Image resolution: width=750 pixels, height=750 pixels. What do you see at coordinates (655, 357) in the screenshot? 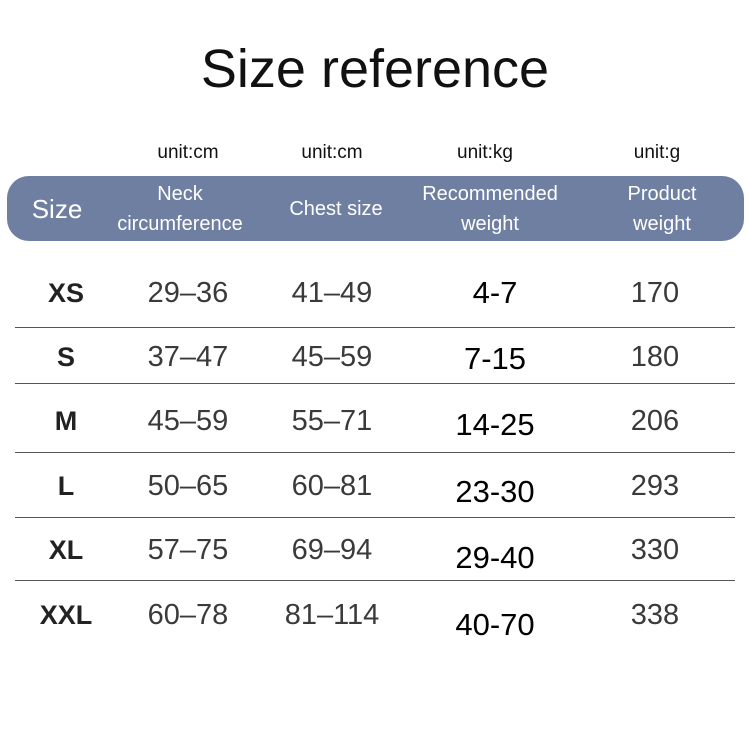
I see `cell-product: 180` at bounding box center [655, 357].